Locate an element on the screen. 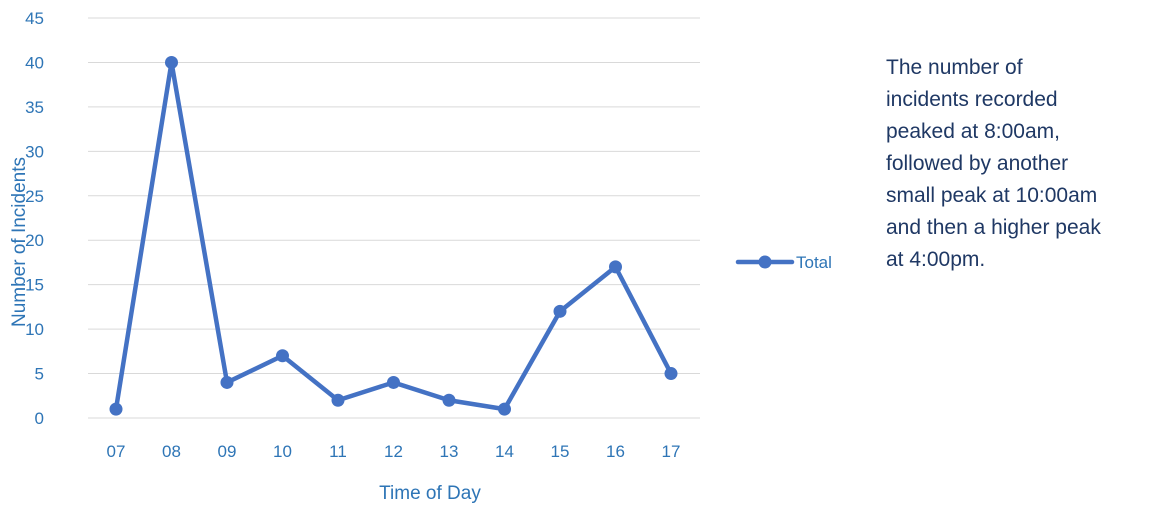 The image size is (1172, 506). x-tick-label: 12 is located at coordinates (393, 451).